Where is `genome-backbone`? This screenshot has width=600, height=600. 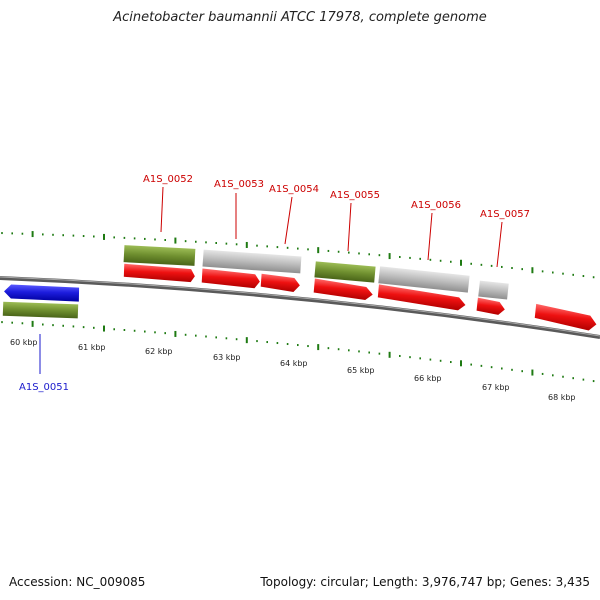
genome-backbone is located at coordinates (300, 307).